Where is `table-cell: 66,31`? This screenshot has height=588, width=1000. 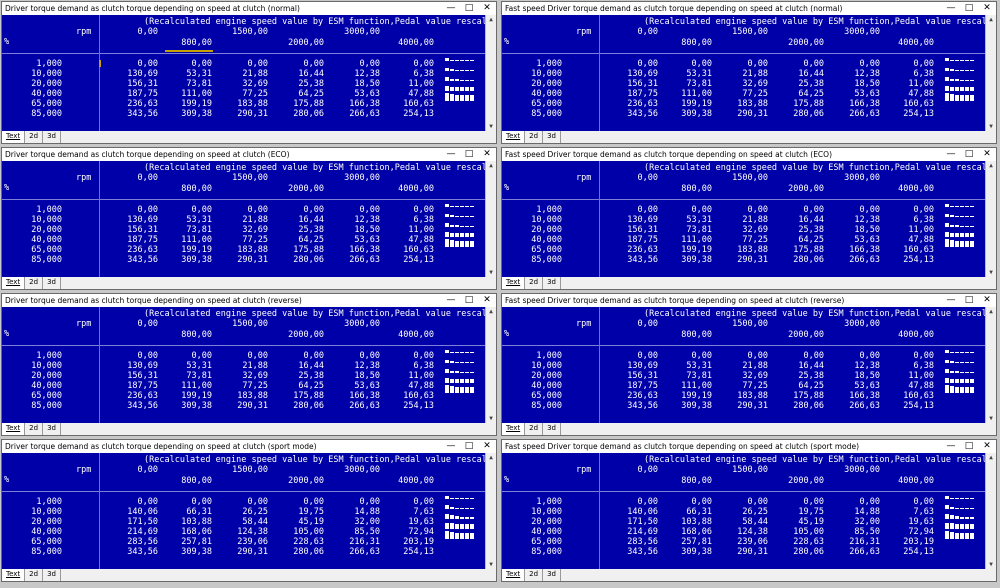
table-cell: 66,31 is located at coordinates (699, 512).